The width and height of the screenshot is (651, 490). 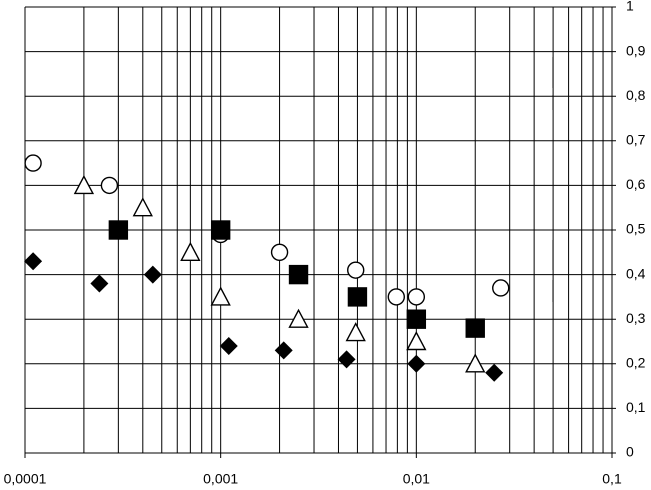 I want to click on y-tick-label: 0,5, so click(x=636, y=229).